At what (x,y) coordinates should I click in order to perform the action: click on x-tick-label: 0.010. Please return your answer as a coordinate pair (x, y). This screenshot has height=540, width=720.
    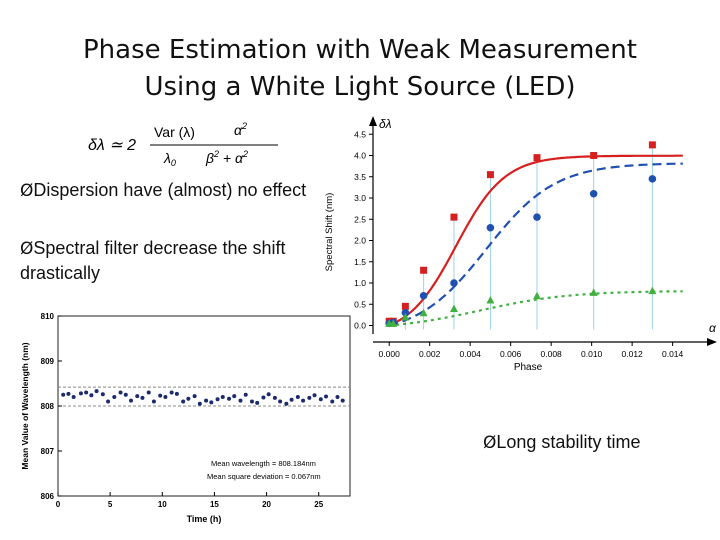
    Looking at the image, I should click on (592, 354).